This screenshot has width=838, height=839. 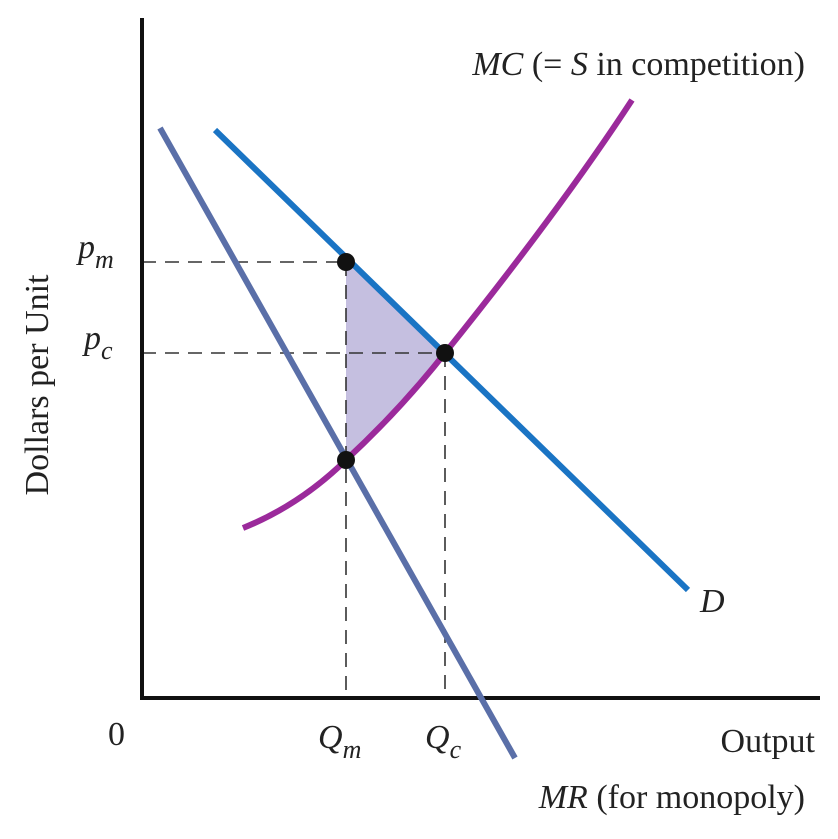 What do you see at coordinates (696, 797) in the screenshot?
I see `label-part: (for monopoly)` at bounding box center [696, 797].